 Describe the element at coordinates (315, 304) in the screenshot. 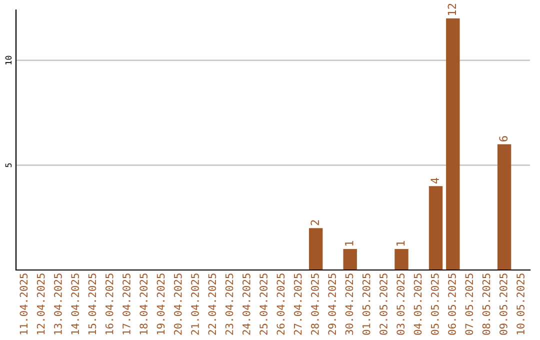

I see `x-tick-label: 28.04.2025` at that location.